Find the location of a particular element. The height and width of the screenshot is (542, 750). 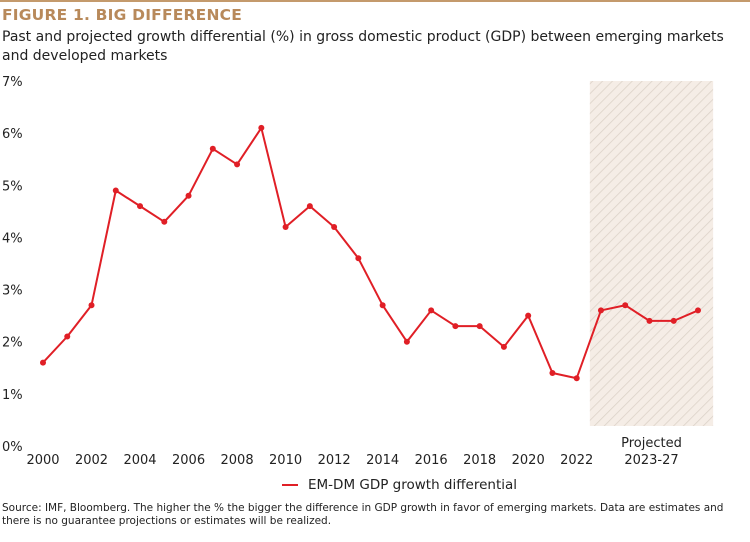

x-tick-label: 2006 is located at coordinates (188, 460).